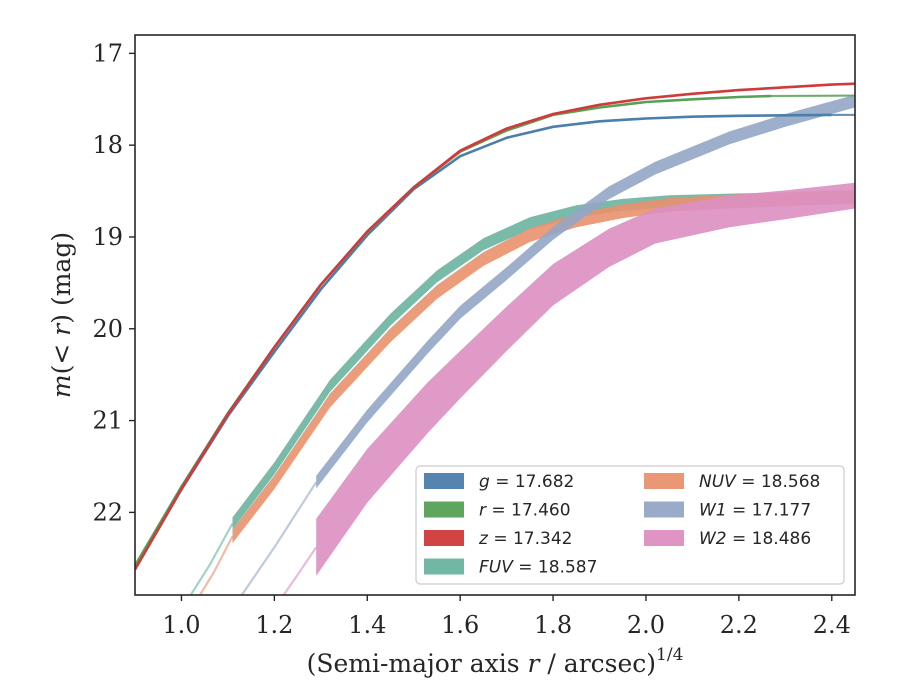  I want to click on legend-entry-W2: W2 = 18.486, so click(755, 539).